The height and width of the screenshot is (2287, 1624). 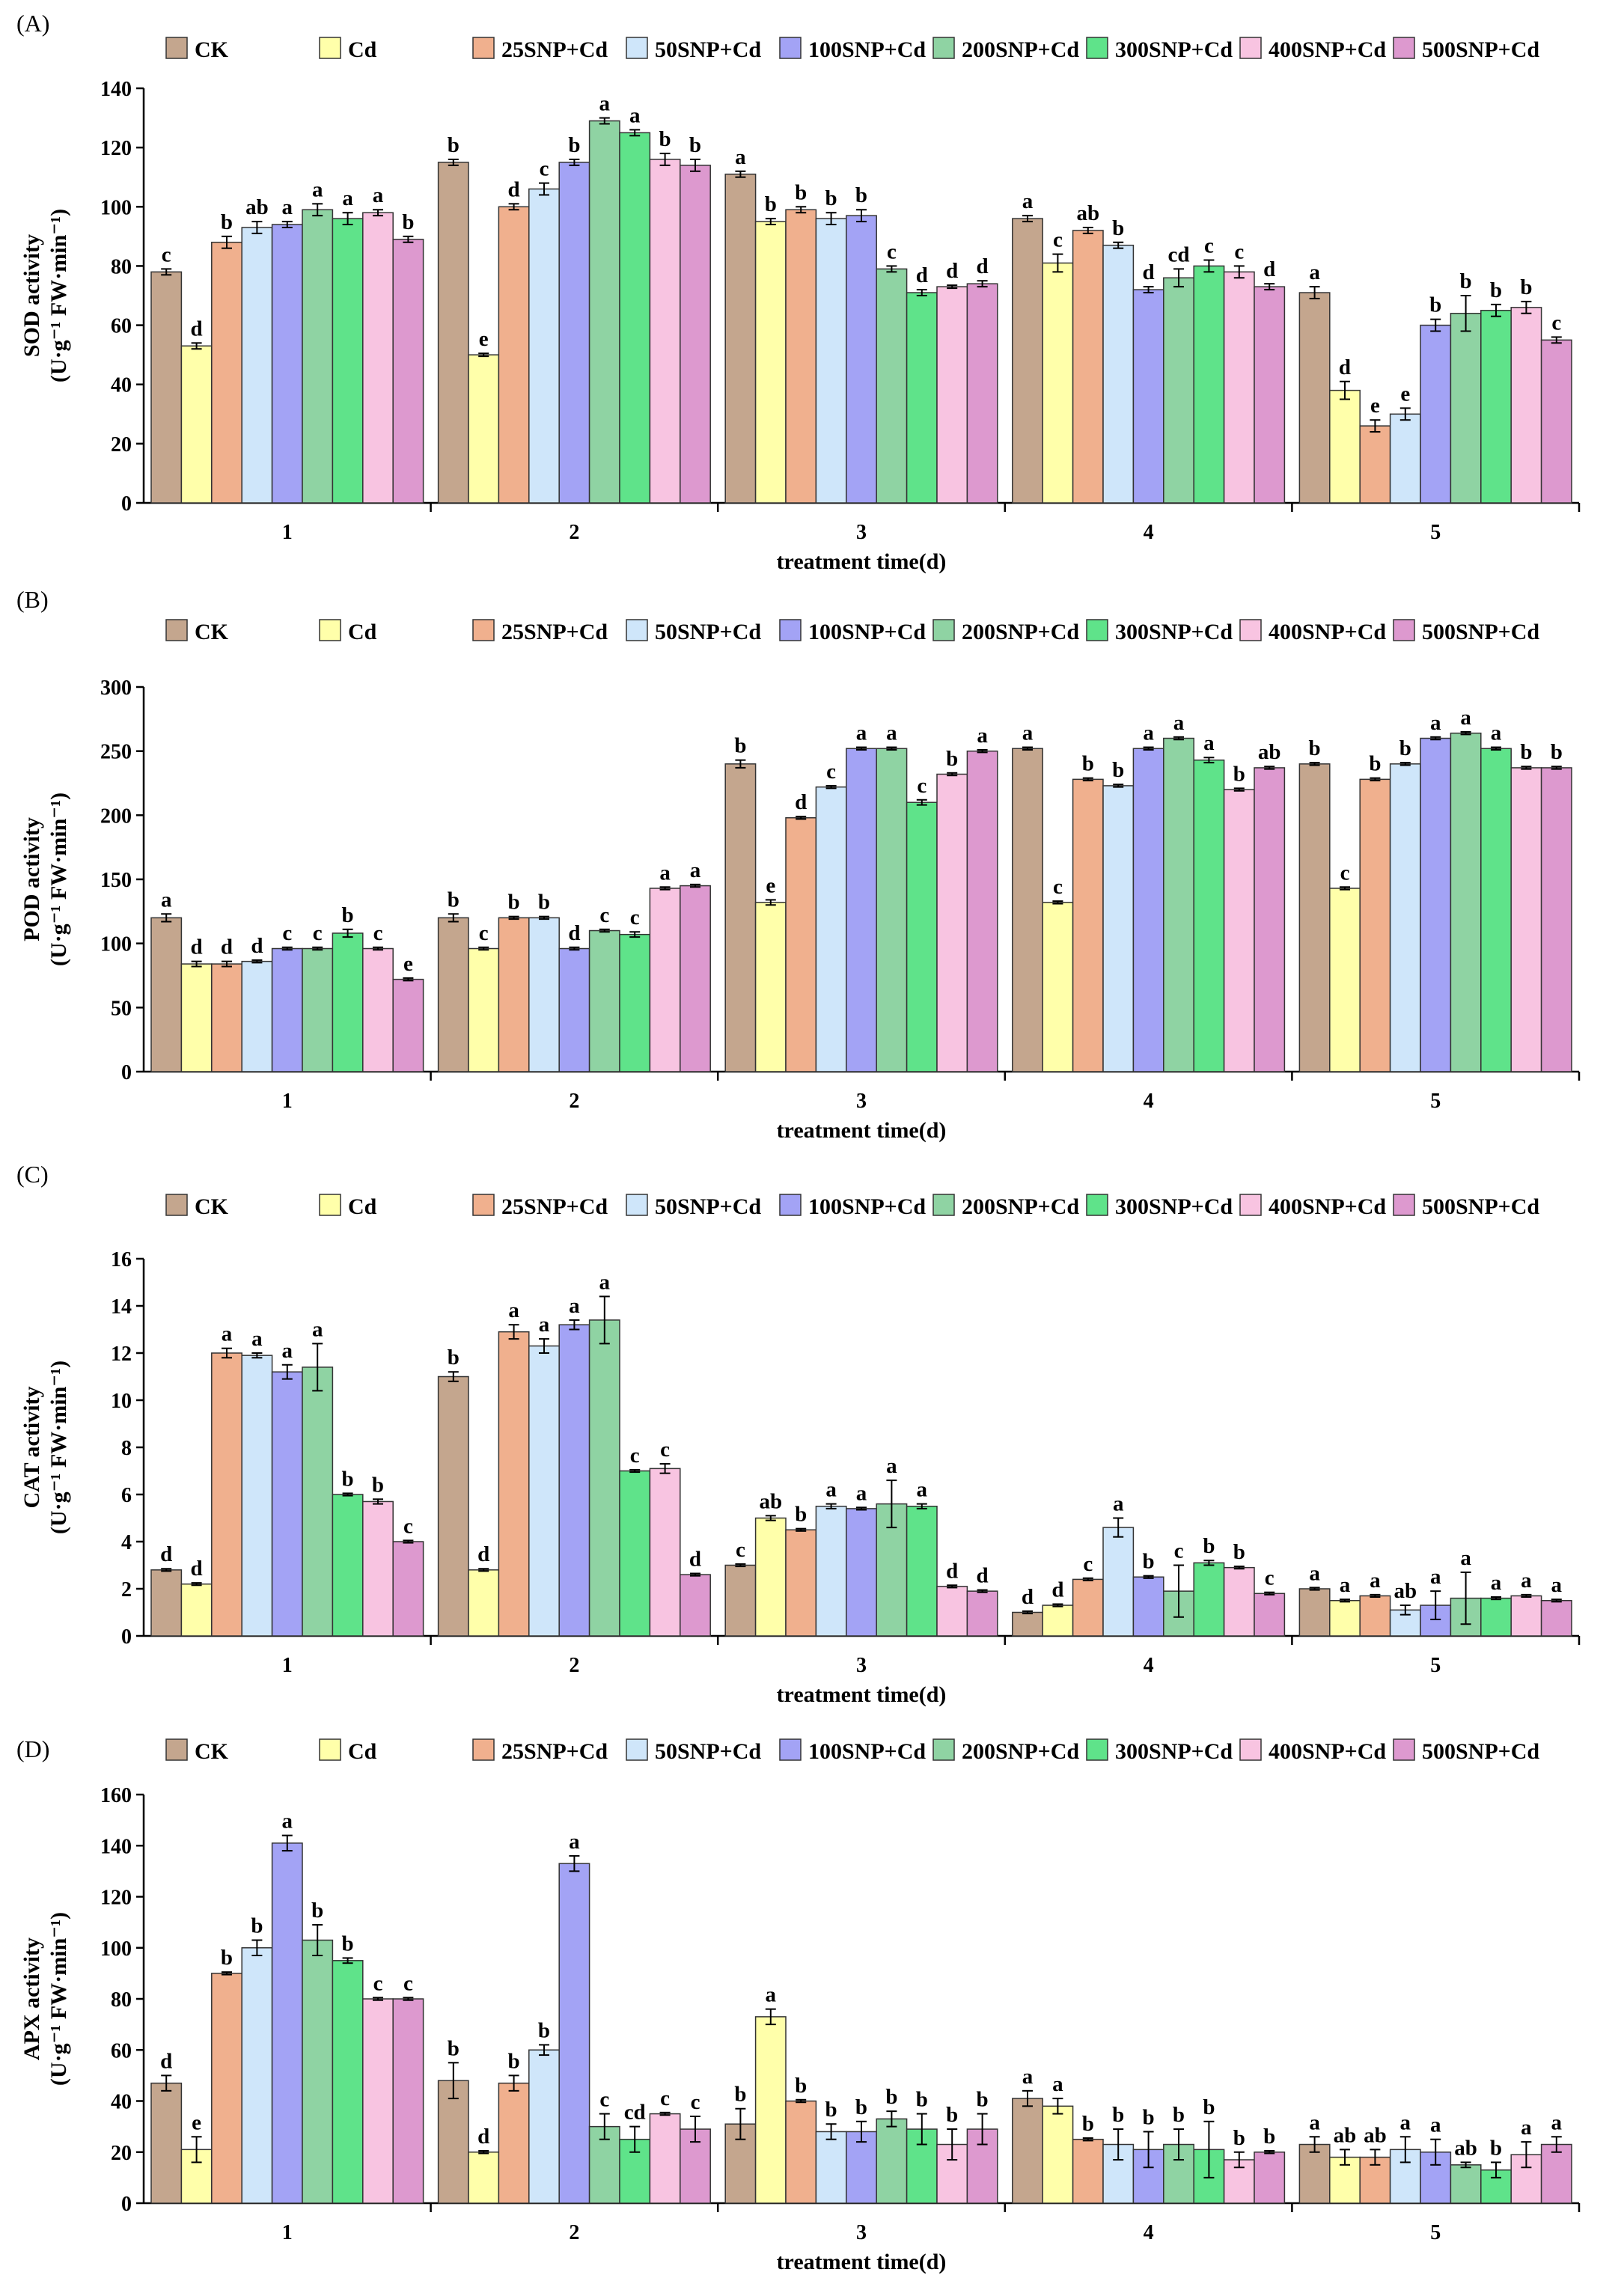 I want to click on y-tick-label: 140, so click(x=116, y=89).